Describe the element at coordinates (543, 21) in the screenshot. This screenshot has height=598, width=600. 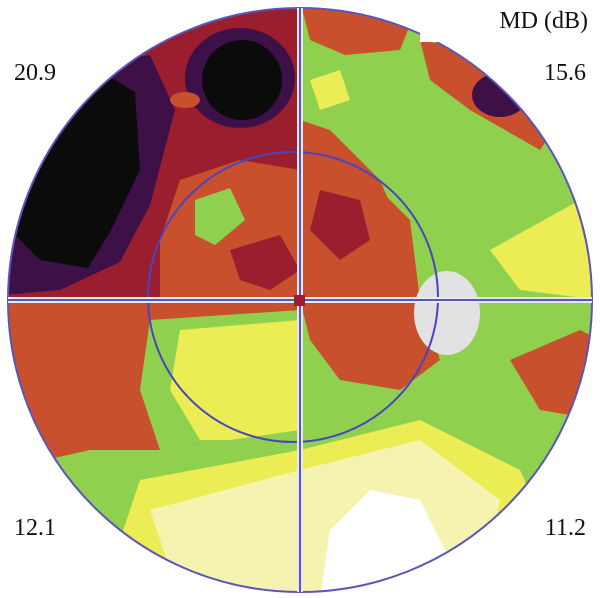
I see `legend-label: MD (dB)` at that location.